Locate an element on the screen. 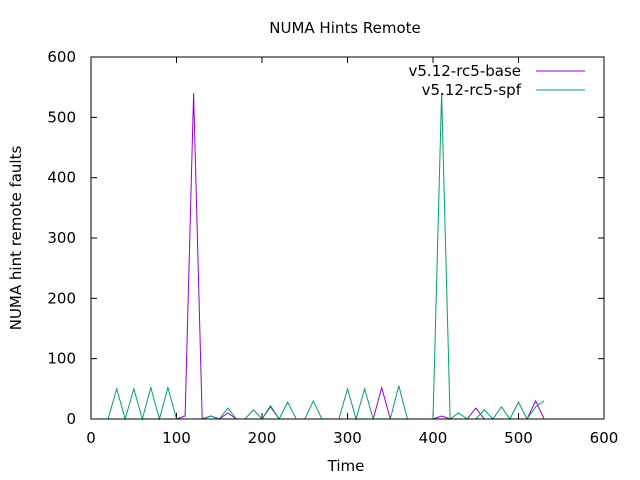 The width and height of the screenshot is (640, 480). y-tick-label: 400 is located at coordinates (61, 178).